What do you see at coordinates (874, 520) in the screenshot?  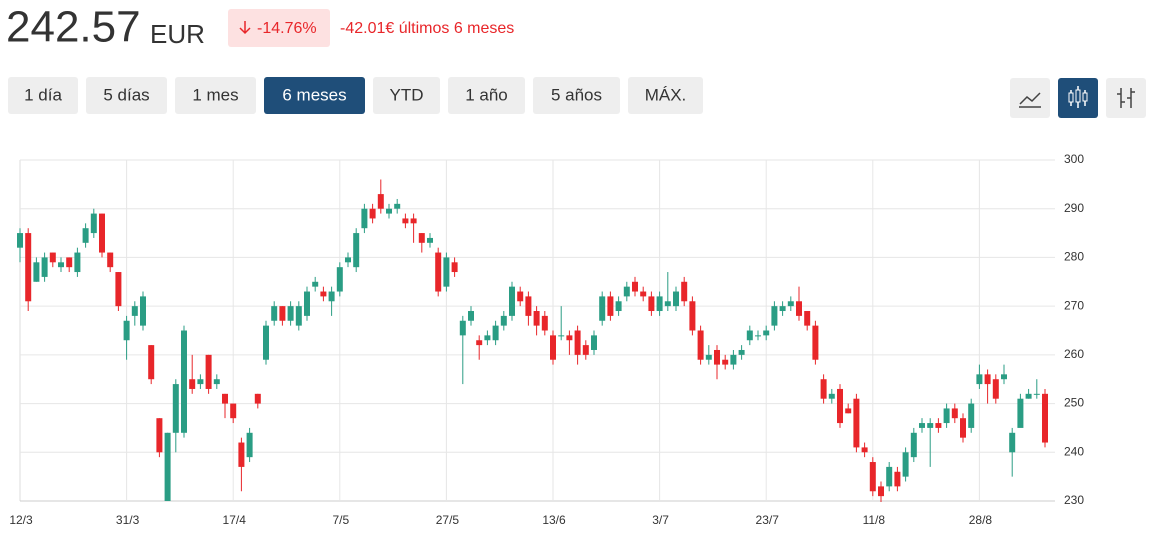 I see `x-tick-label: 11/8` at bounding box center [874, 520].